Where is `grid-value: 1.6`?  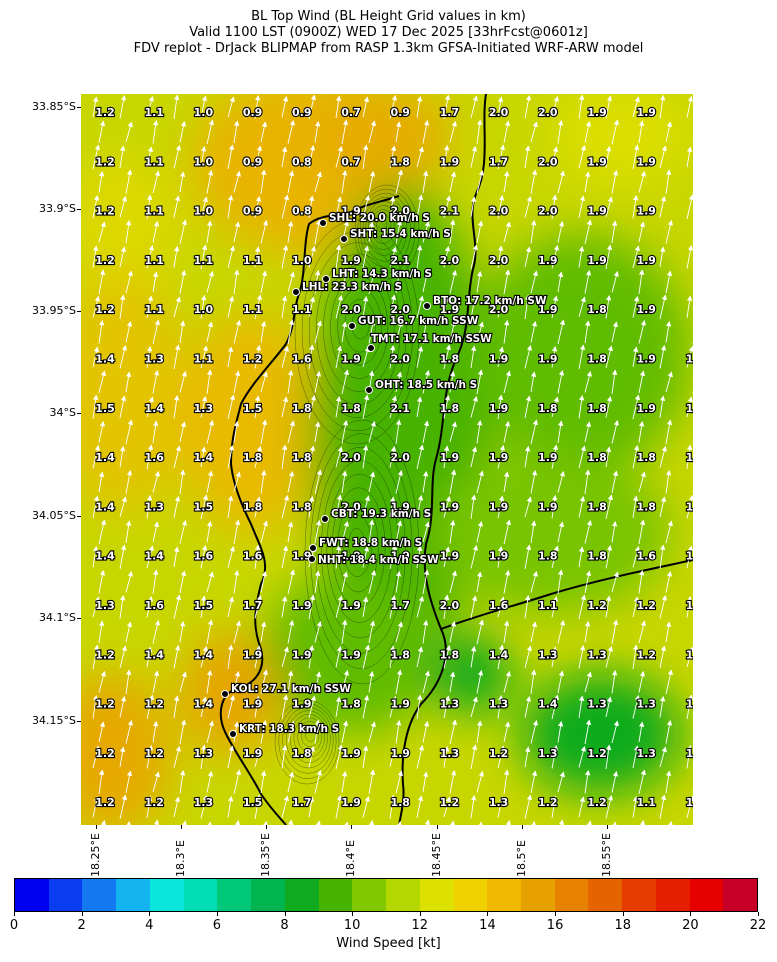
grid-value: 1.6 is located at coordinates (253, 556).